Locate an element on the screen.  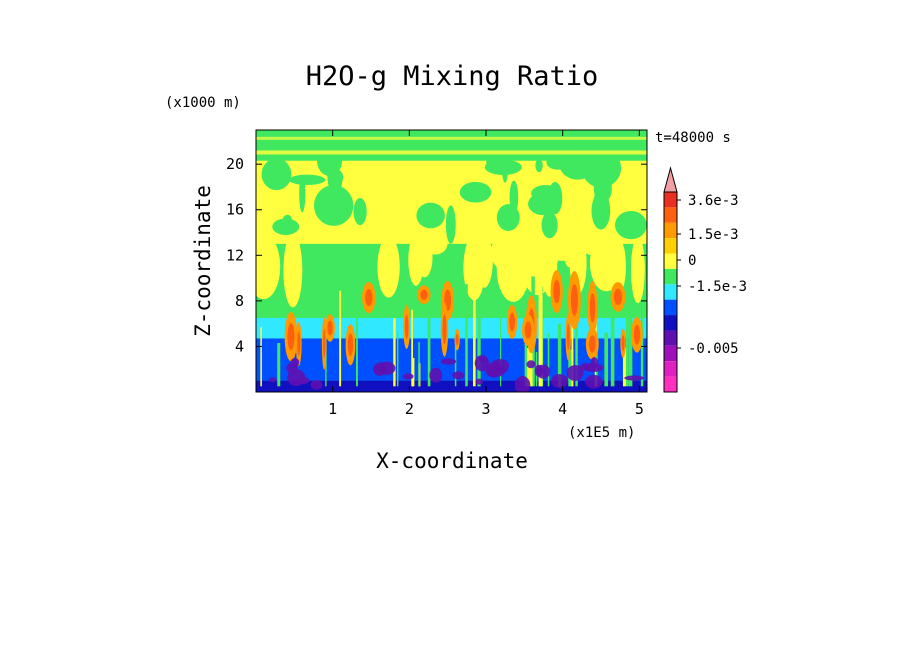
y-tick-label: 12 is located at coordinates (235, 255).